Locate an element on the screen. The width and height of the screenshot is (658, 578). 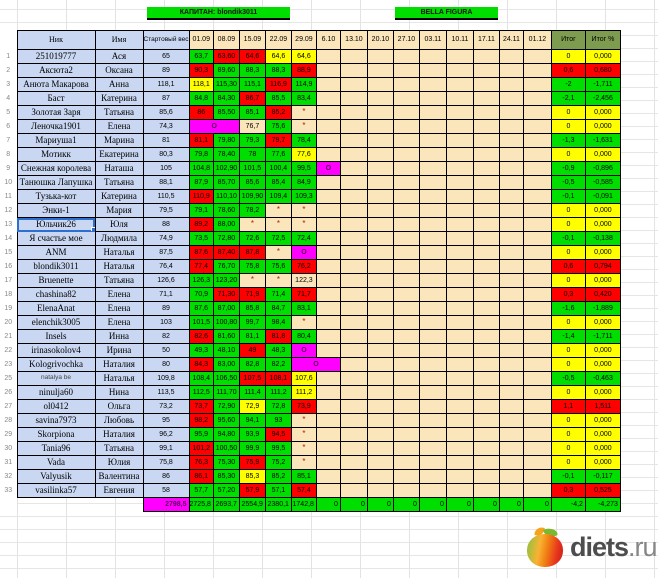
value-cell: 88,9 is located at coordinates (303, 70).